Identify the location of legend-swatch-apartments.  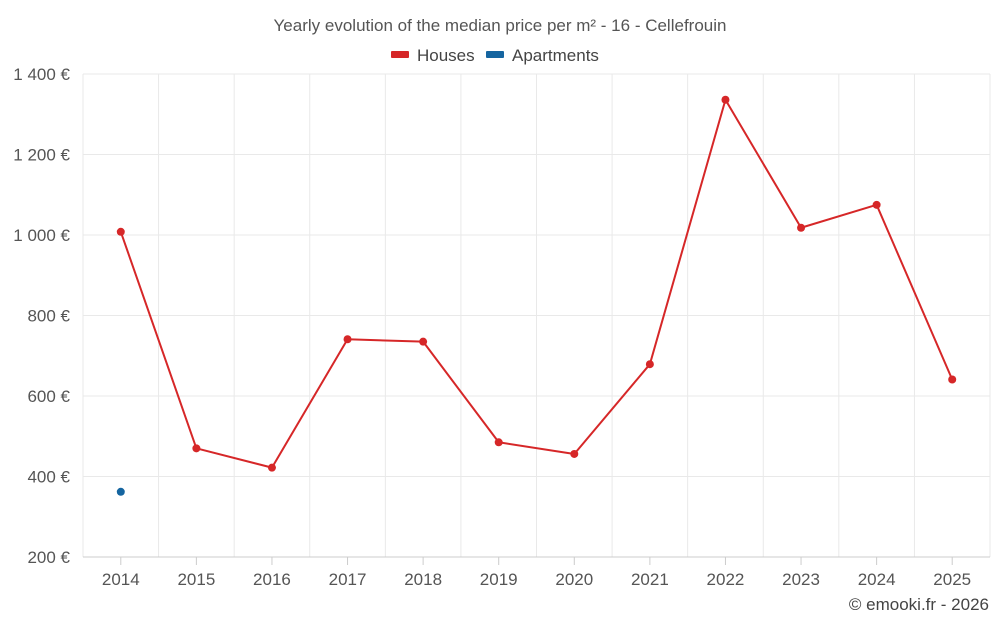
(495, 54).